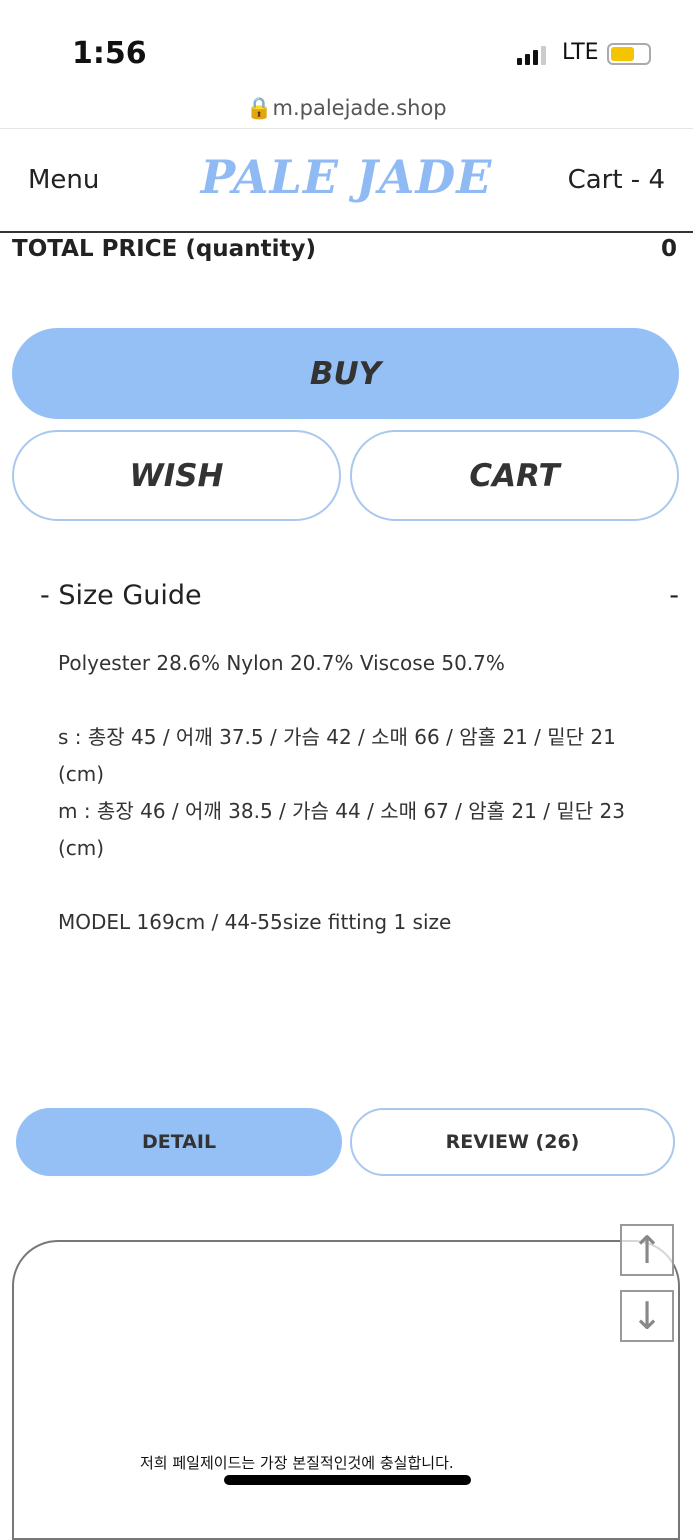  What do you see at coordinates (674, 595) in the screenshot?
I see `size-guide-toggle: -` at bounding box center [674, 595].